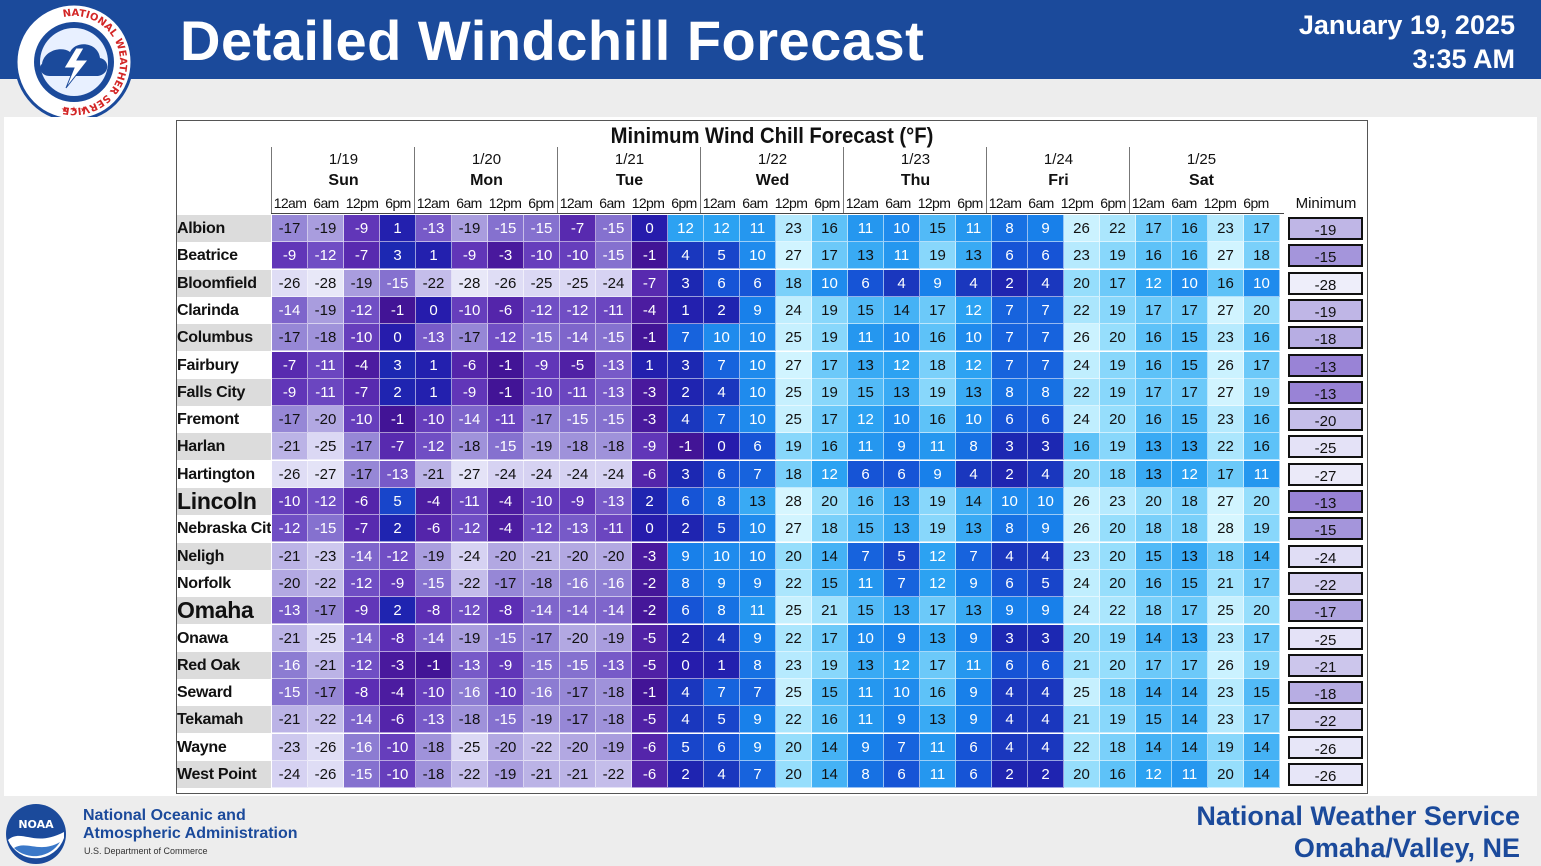 The width and height of the screenshot is (1541, 866). I want to click on windchill-cell: -13, so click(434, 720).